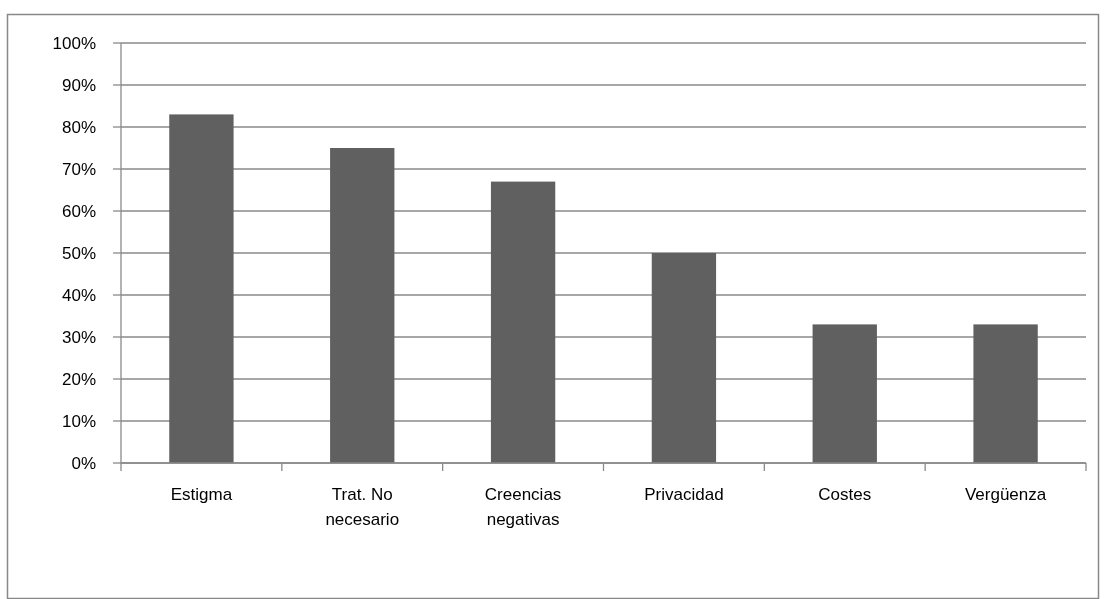  Describe the element at coordinates (78, 379) in the screenshot. I see `y-tick-label: 20%` at that location.